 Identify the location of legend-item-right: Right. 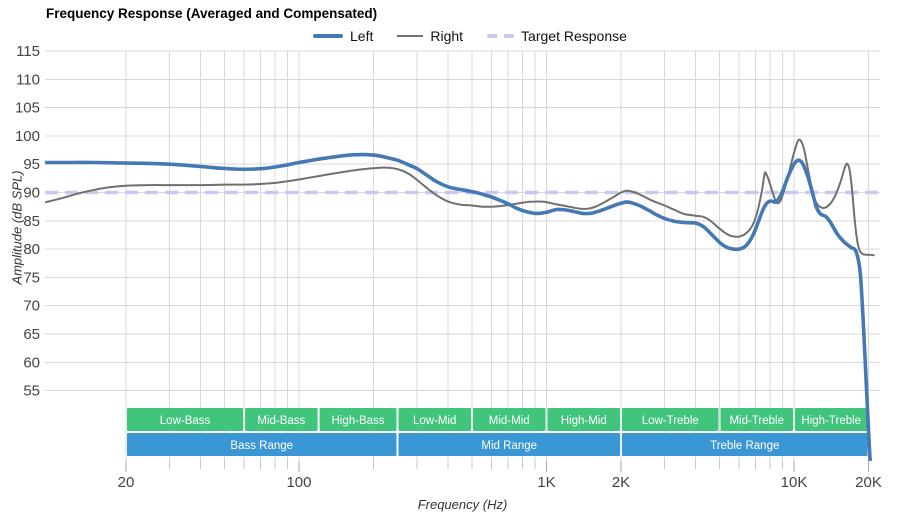
(430, 36).